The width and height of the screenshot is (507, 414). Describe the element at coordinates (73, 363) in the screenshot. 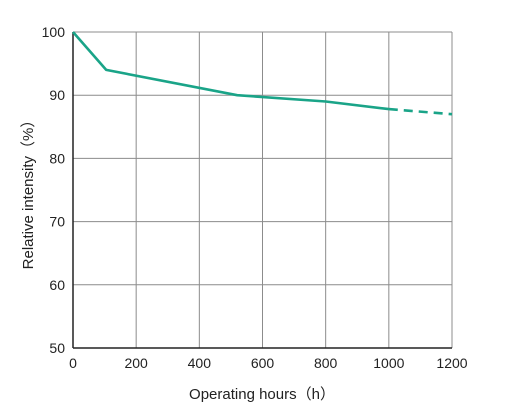

I see `x-tick-label: 0` at that location.